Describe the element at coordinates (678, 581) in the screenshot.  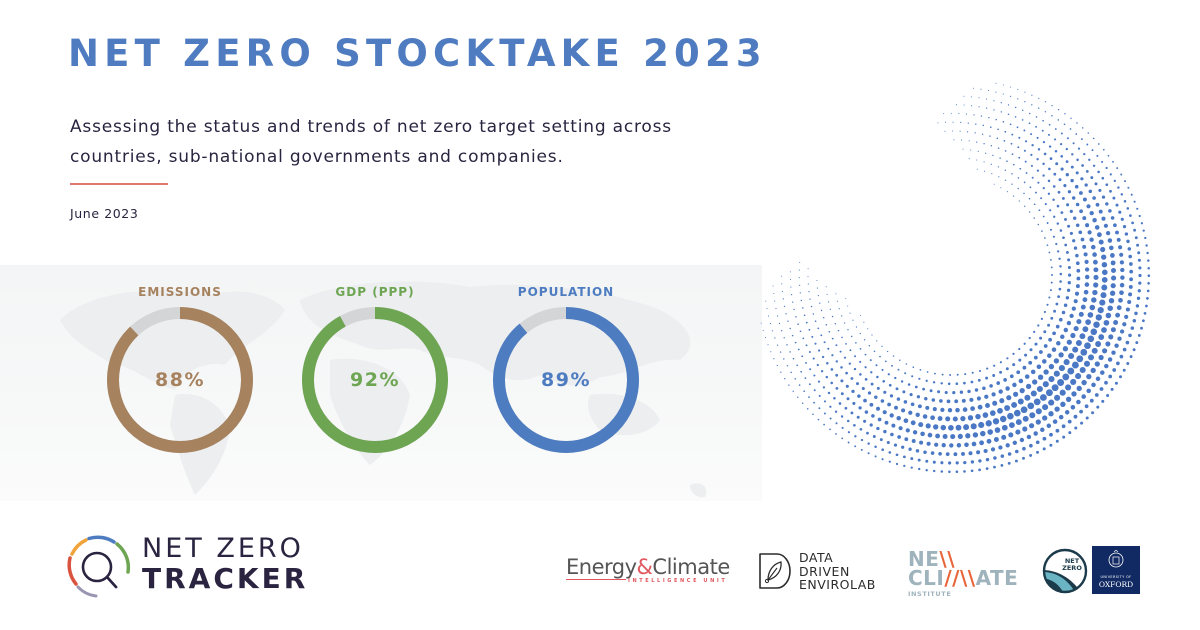
I see `eciu-subtitle: INTELLIGENCE UNIT` at that location.